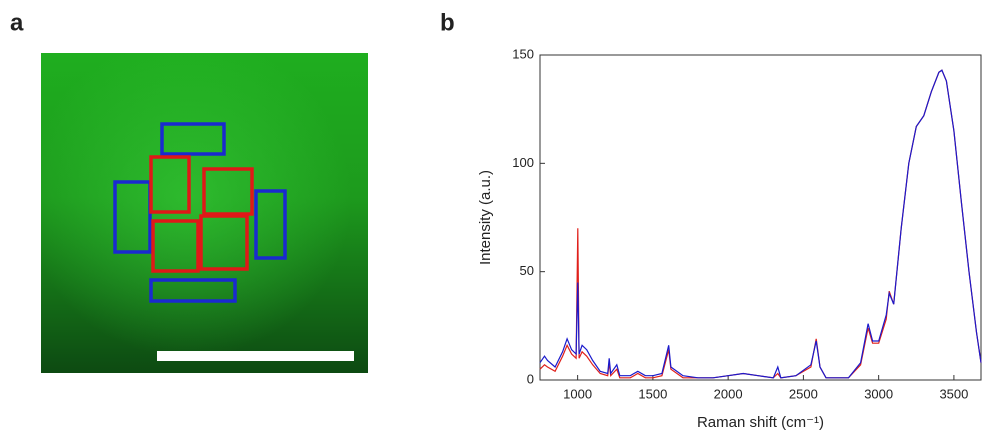 This screenshot has width=982, height=440. I want to click on x-tick-label: 3500, so click(953, 393).